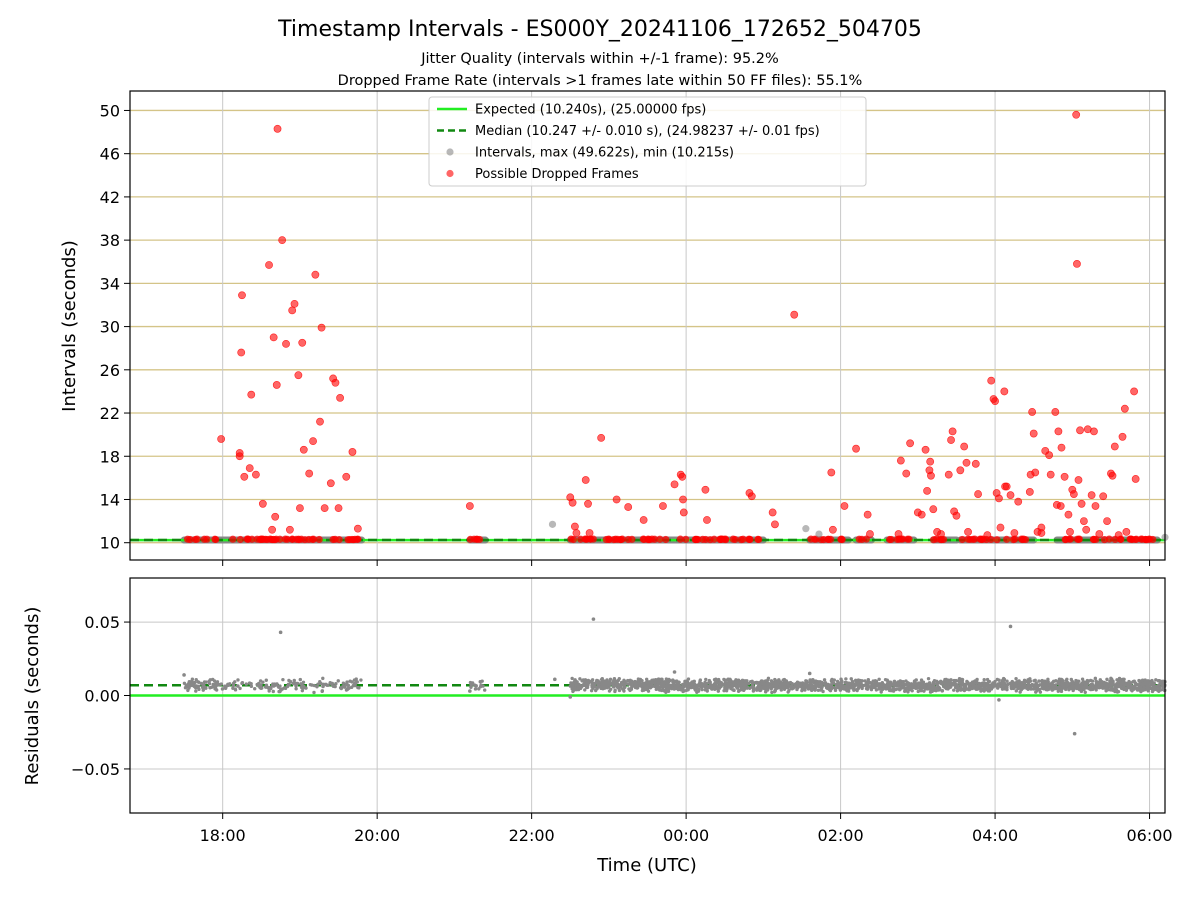 This screenshot has width=1200, height=900. What do you see at coordinates (110, 197) in the screenshot?
I see `intervals-ytick-label: 42` at bounding box center [110, 197].